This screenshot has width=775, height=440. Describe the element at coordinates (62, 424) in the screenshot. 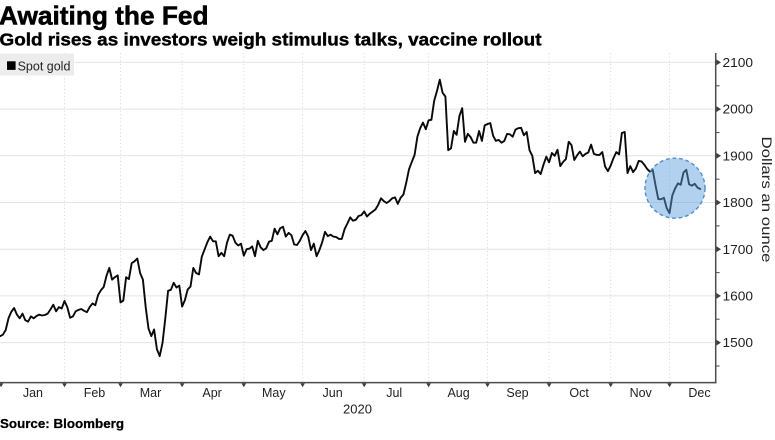

I see `svg-text: Source: Bloomberg` at that location.